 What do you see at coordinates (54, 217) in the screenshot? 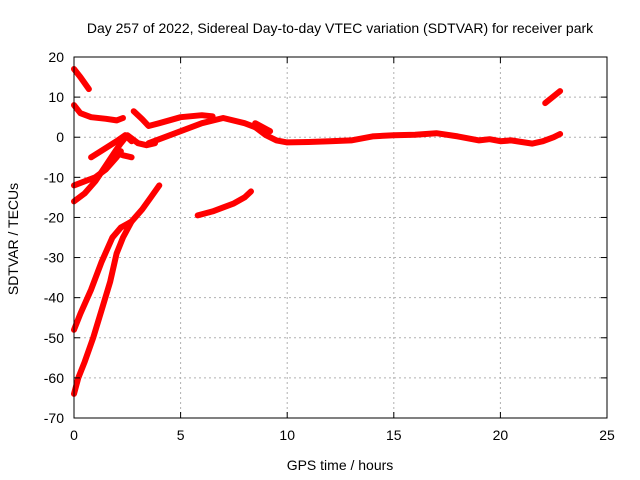
I see `y-tick-label: -20` at bounding box center [54, 217].